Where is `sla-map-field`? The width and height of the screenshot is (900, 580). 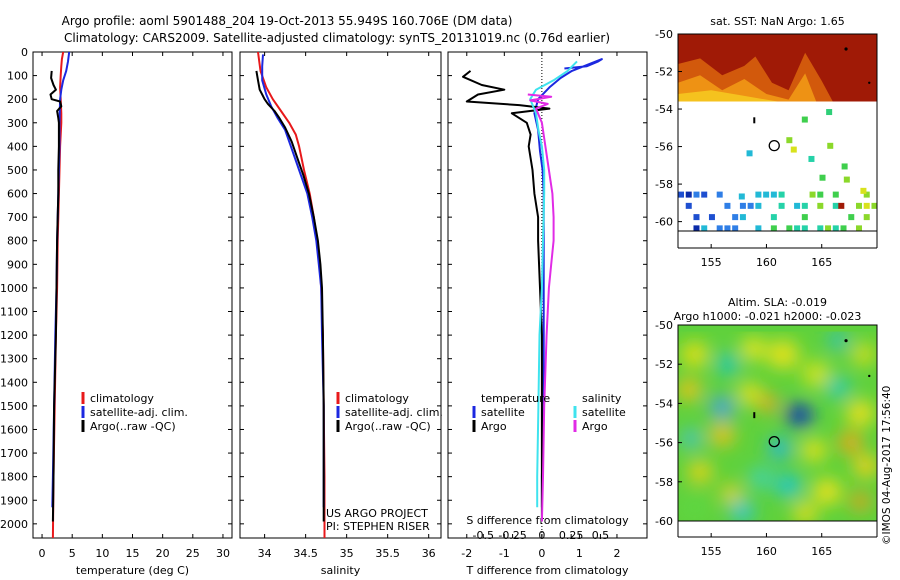 sla-map-field is located at coordinates (777, 423).